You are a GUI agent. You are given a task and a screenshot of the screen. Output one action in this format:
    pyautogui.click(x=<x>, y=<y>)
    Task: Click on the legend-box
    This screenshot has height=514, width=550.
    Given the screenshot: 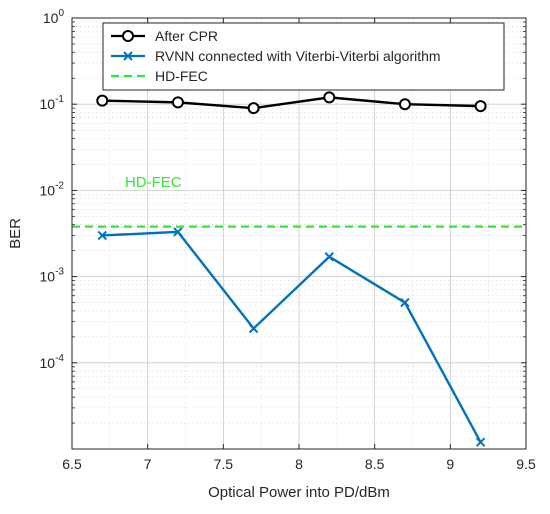 What is the action you would take?
    pyautogui.click(x=303, y=56)
    